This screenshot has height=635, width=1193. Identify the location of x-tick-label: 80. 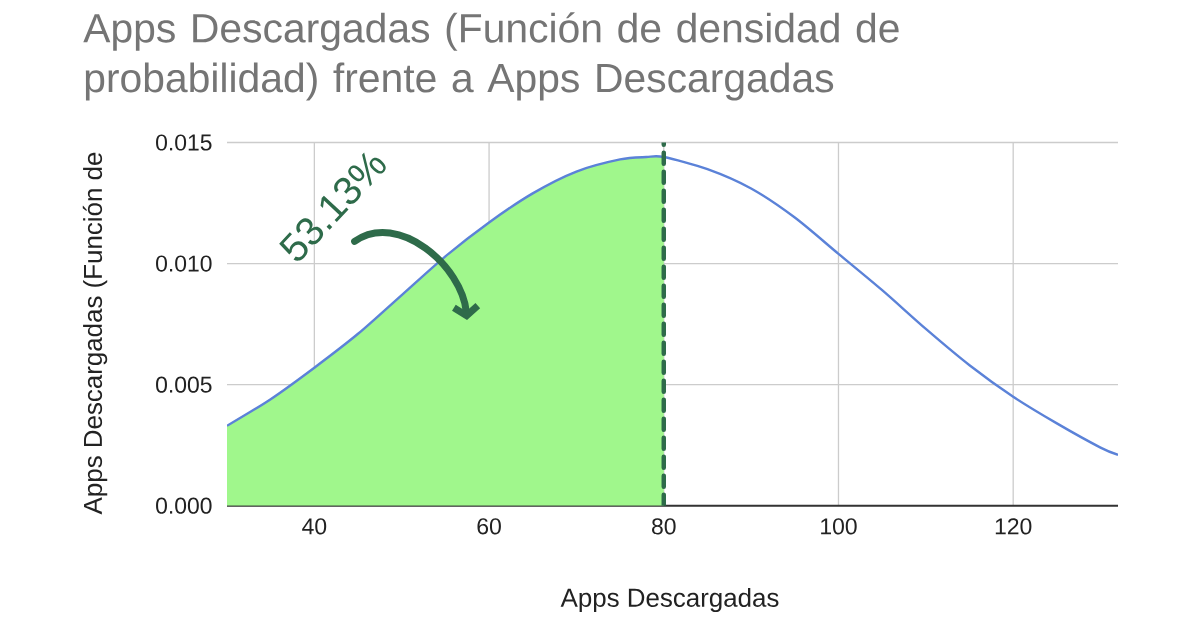
(664, 526).